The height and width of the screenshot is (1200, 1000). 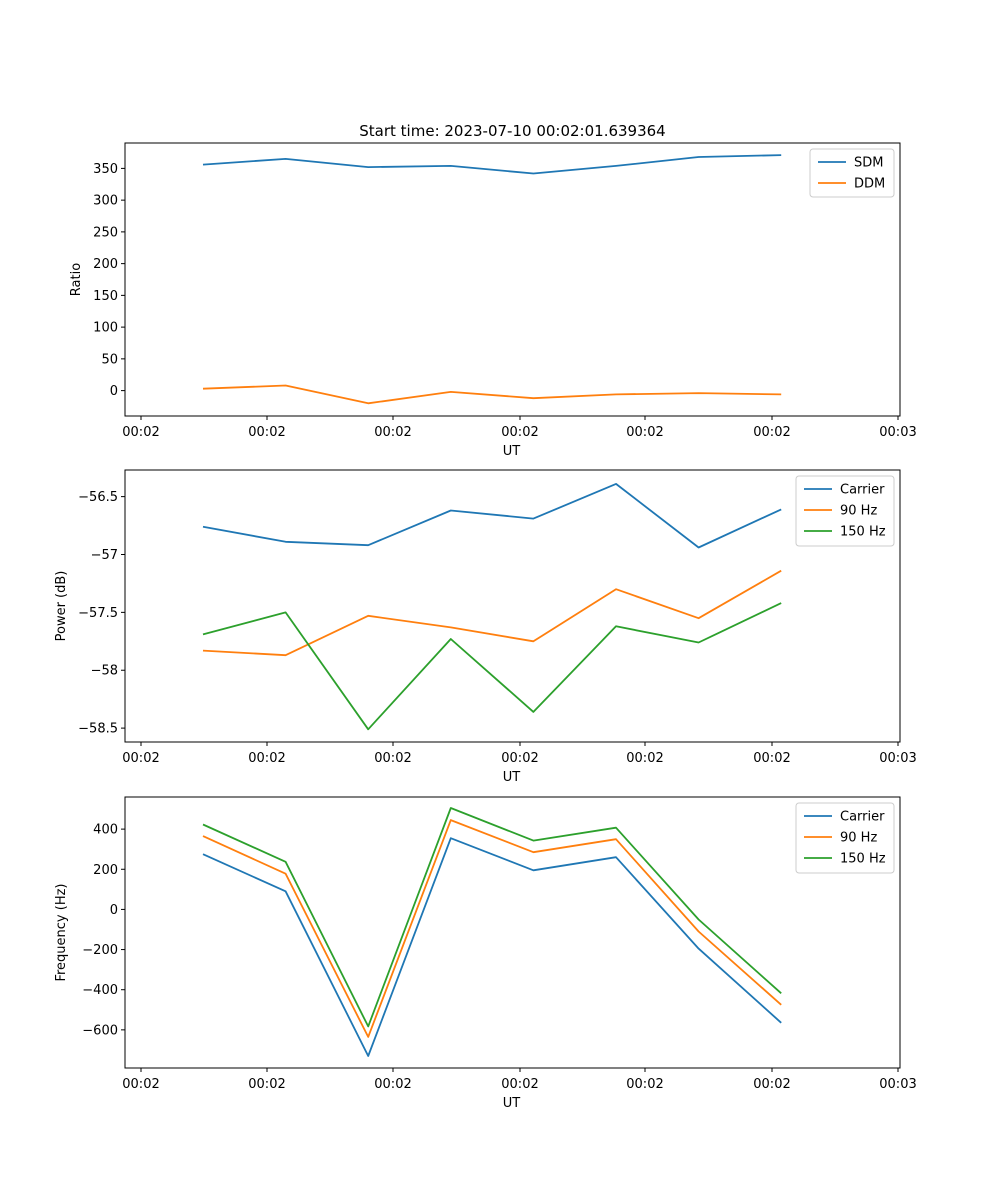 What do you see at coordinates (100, 950) in the screenshot?
I see `y-tick-label: −200` at bounding box center [100, 950].